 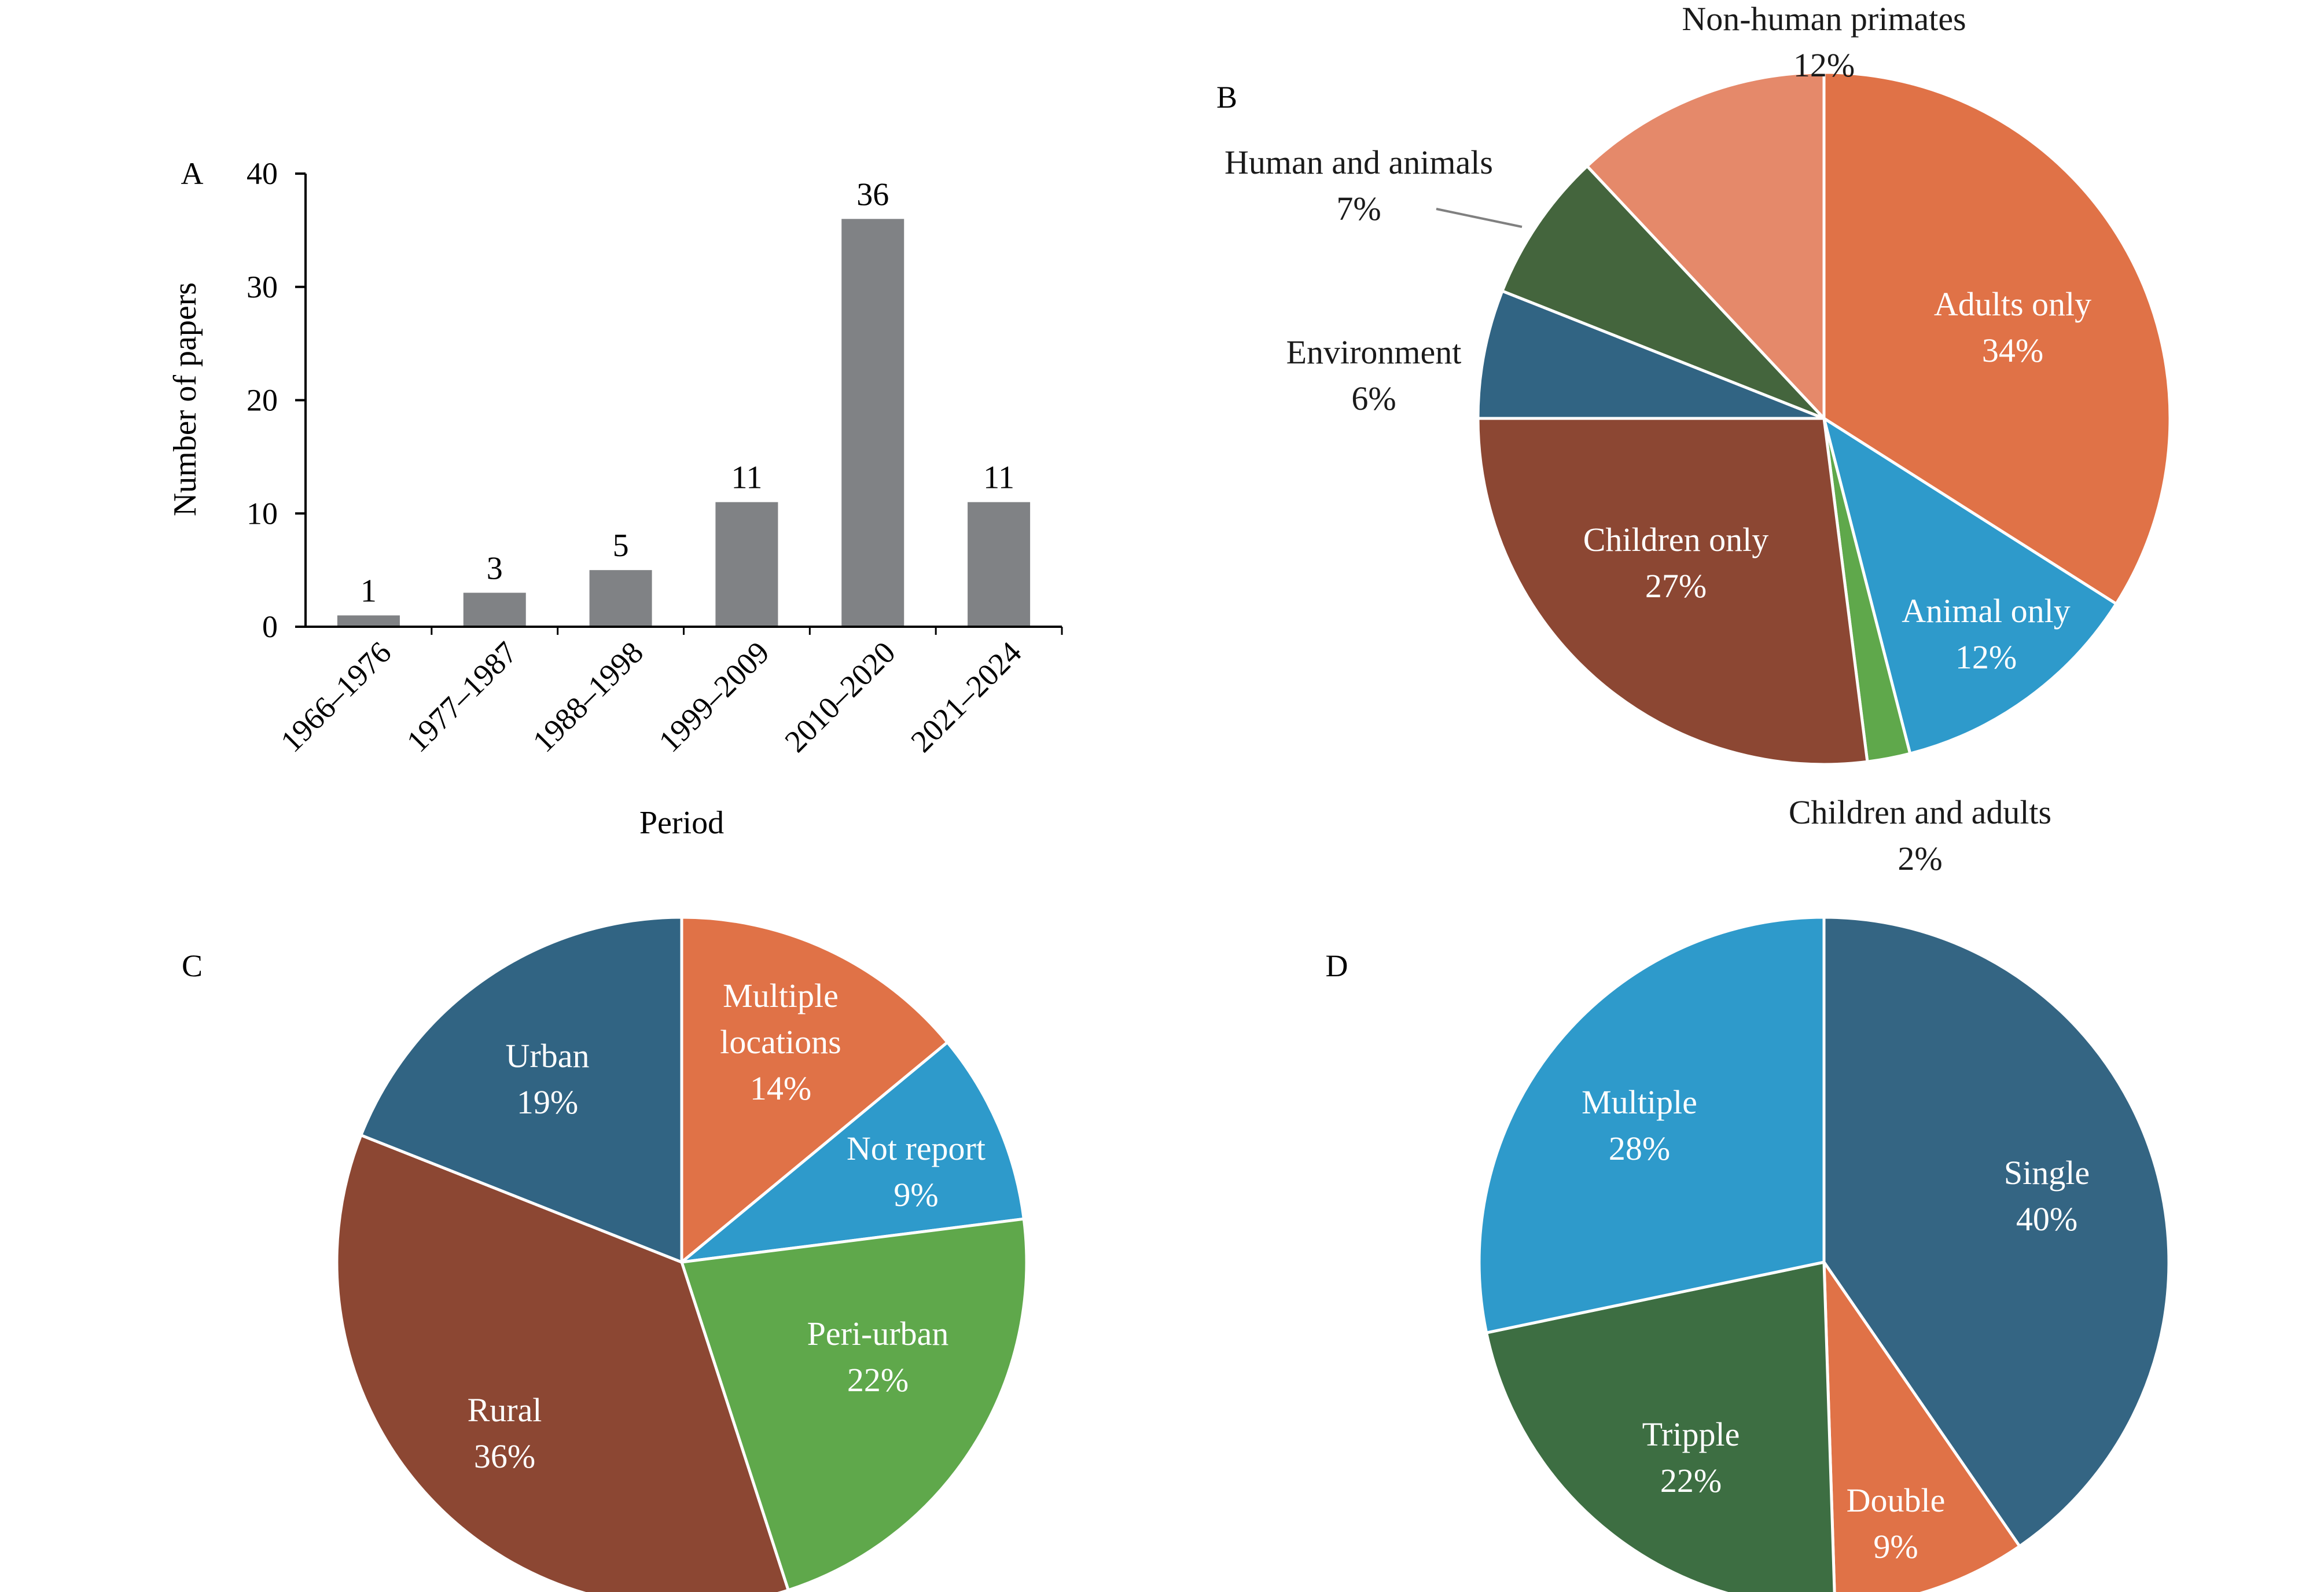 I want to click on bar-value-label: 5, so click(x=621, y=546).